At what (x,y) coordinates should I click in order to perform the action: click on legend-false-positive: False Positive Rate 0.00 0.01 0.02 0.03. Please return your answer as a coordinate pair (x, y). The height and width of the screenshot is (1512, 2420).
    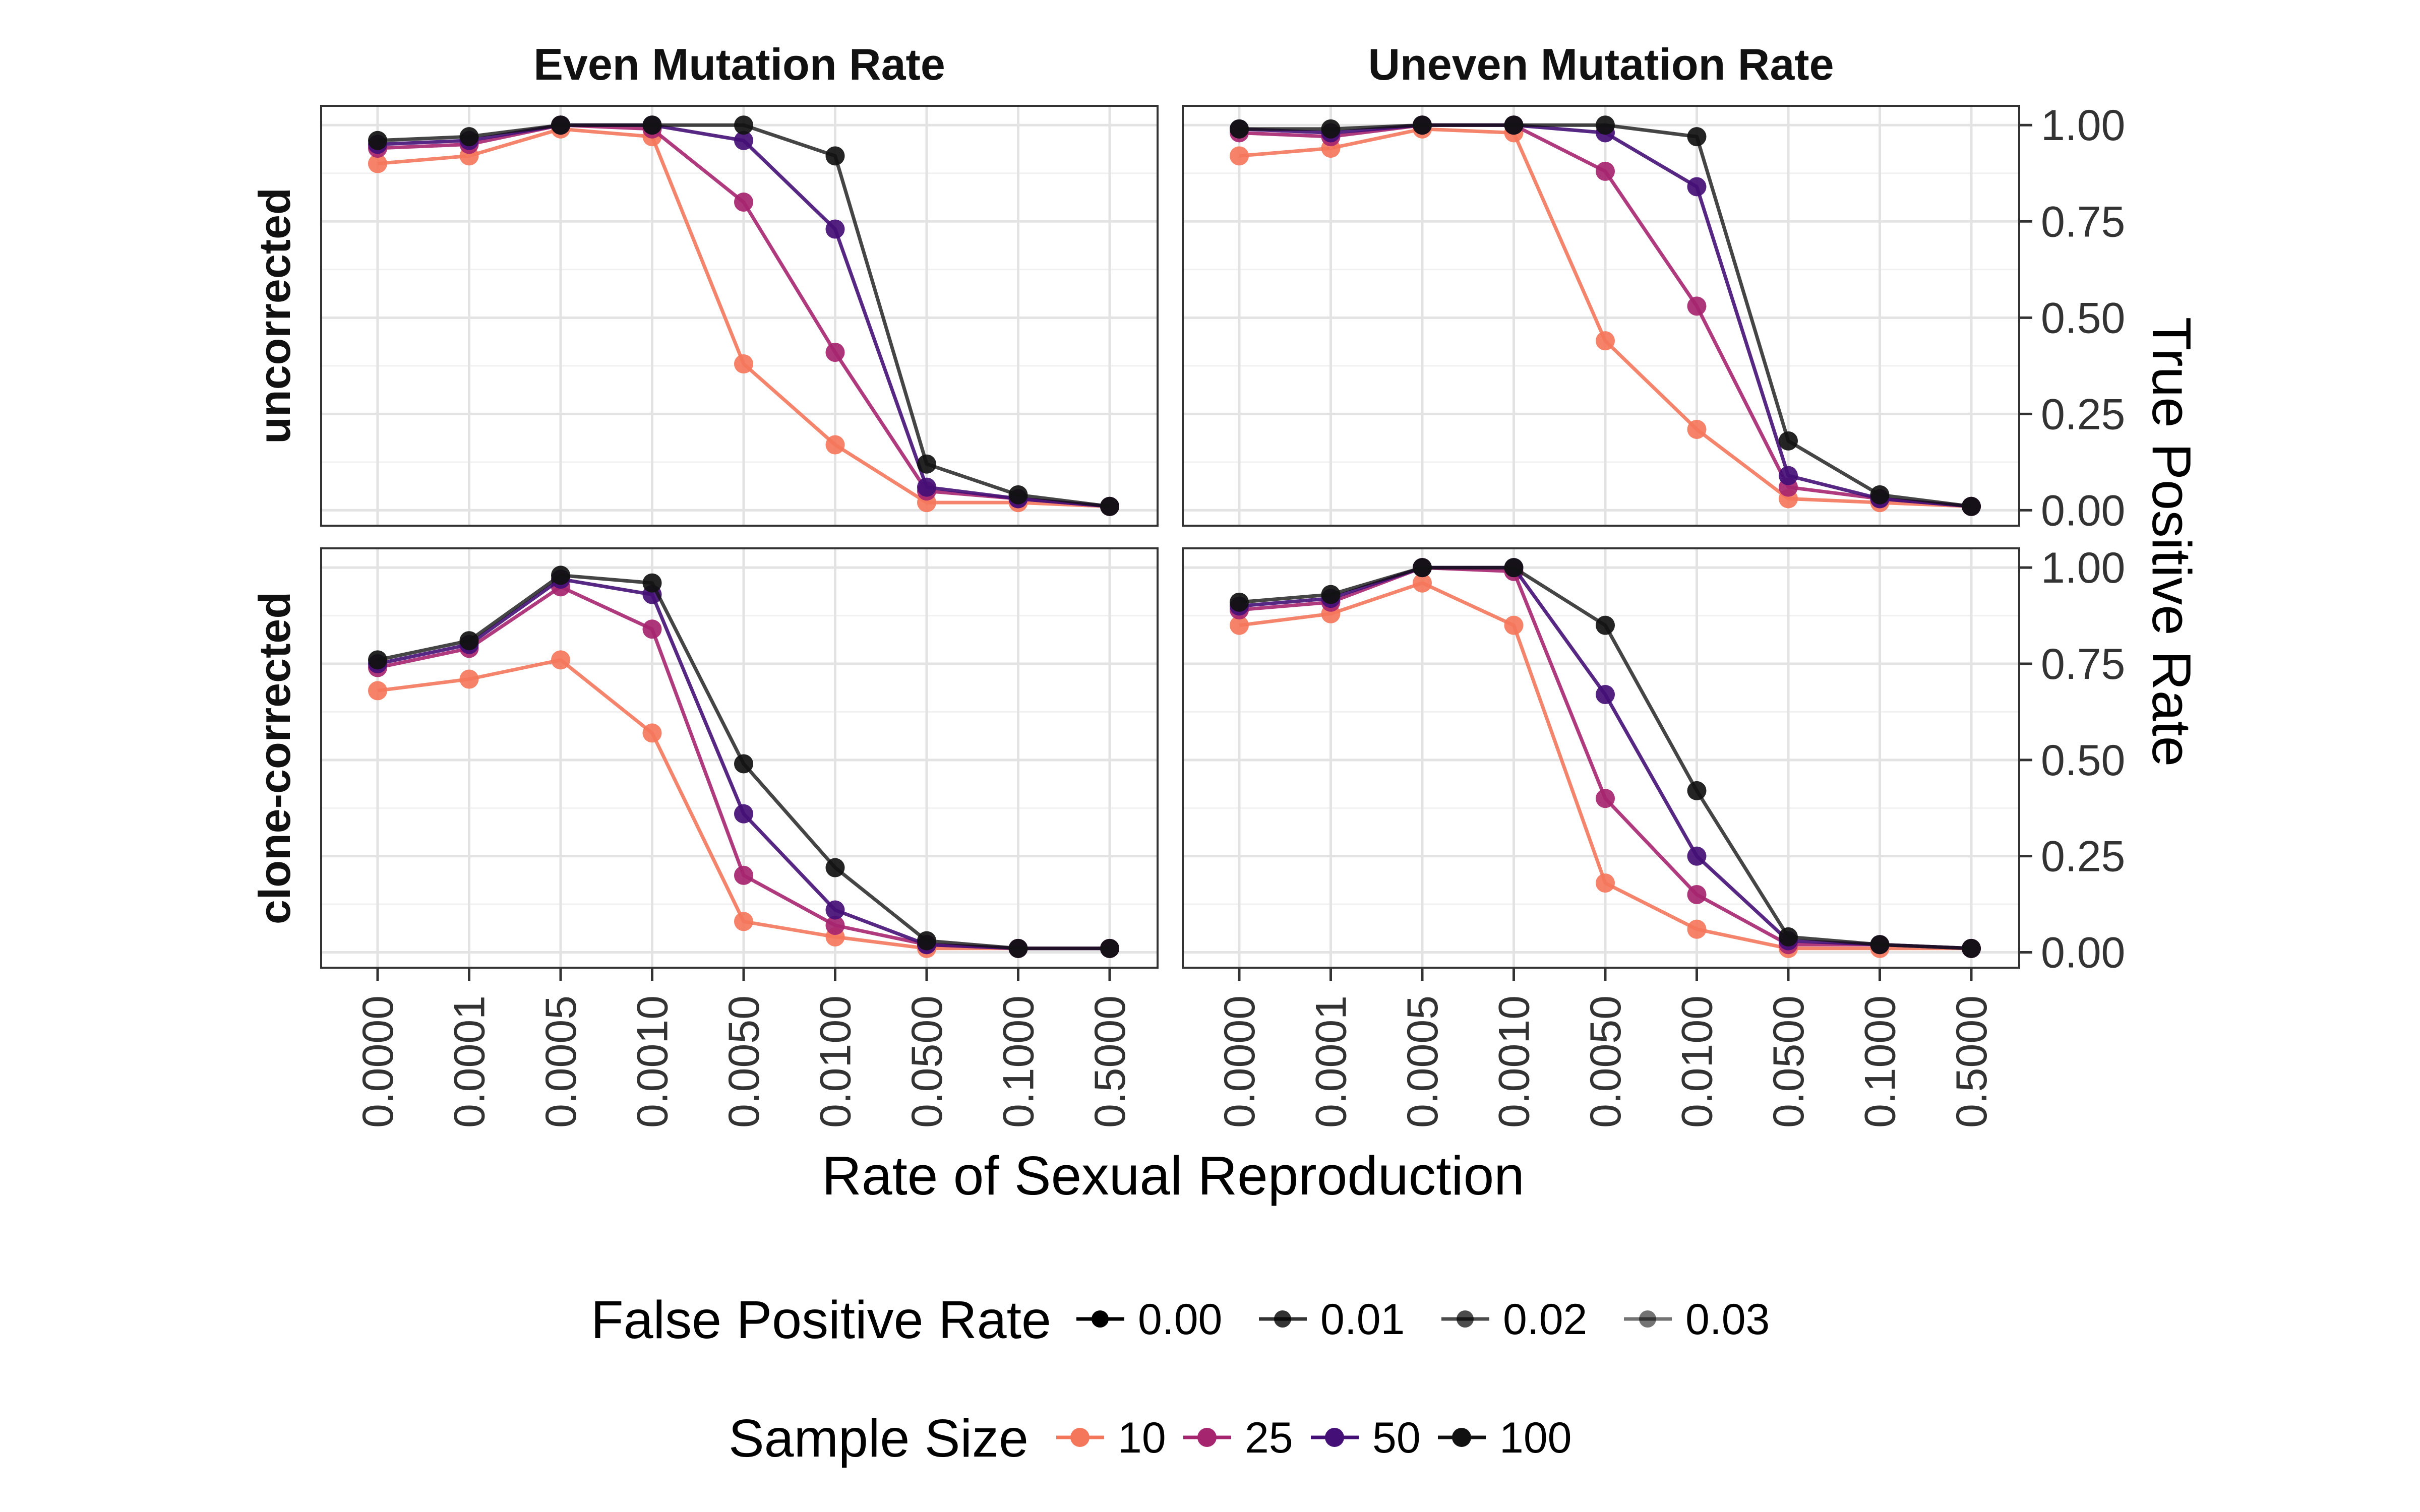
    Looking at the image, I should click on (1180, 1320).